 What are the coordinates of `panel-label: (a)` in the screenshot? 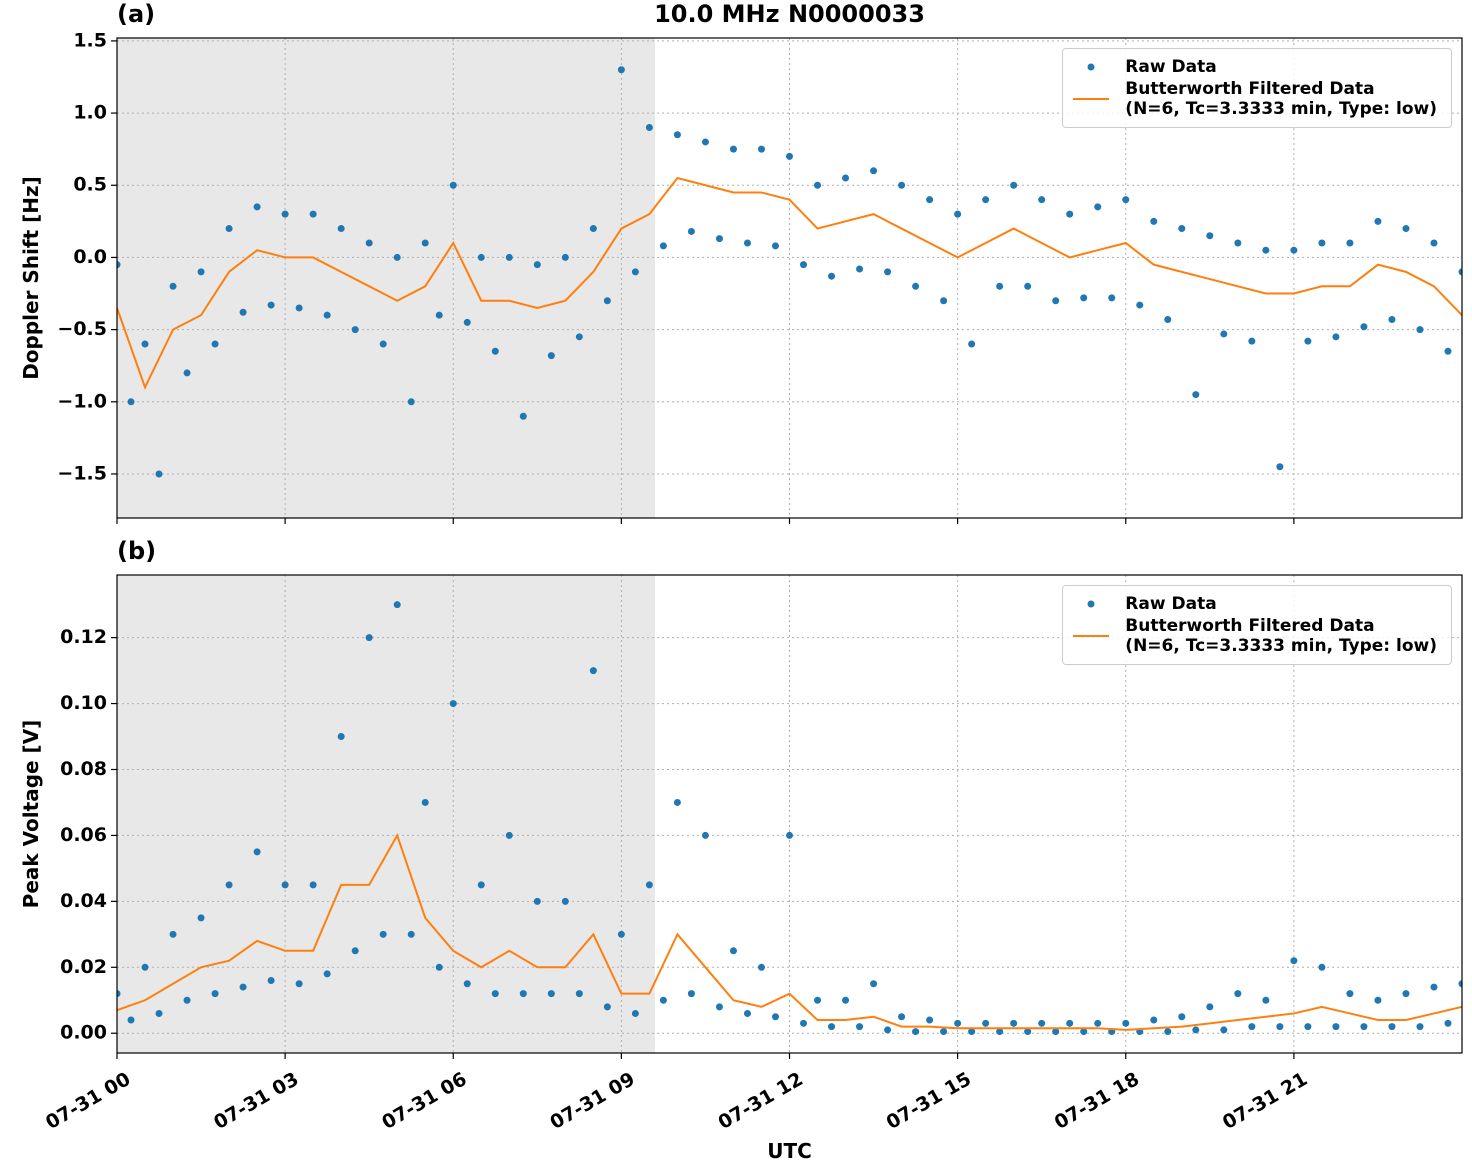 It's located at (136, 14).